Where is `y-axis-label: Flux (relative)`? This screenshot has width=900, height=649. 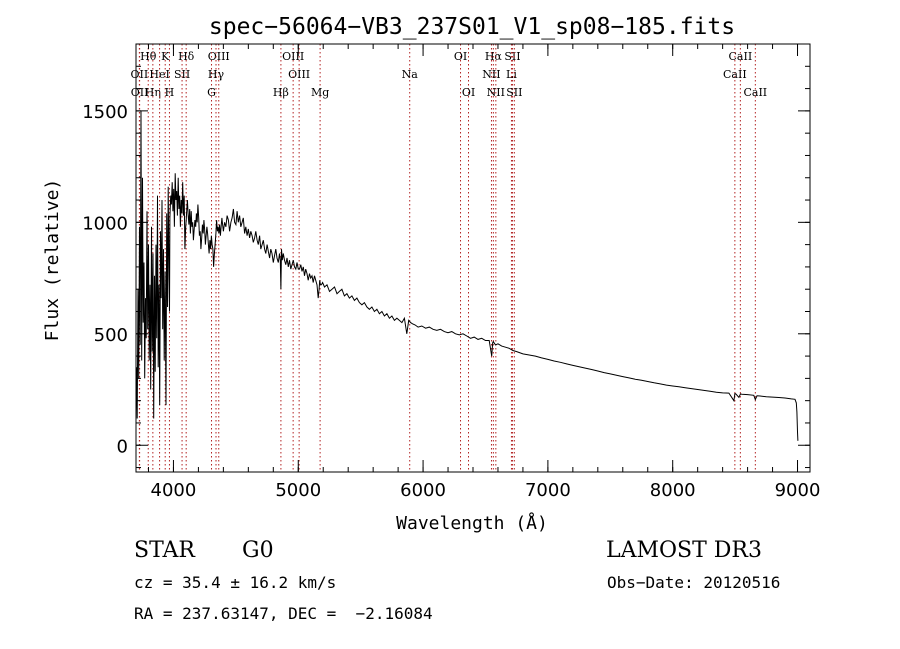 y-axis-label: Flux (relative) is located at coordinates (52, 260).